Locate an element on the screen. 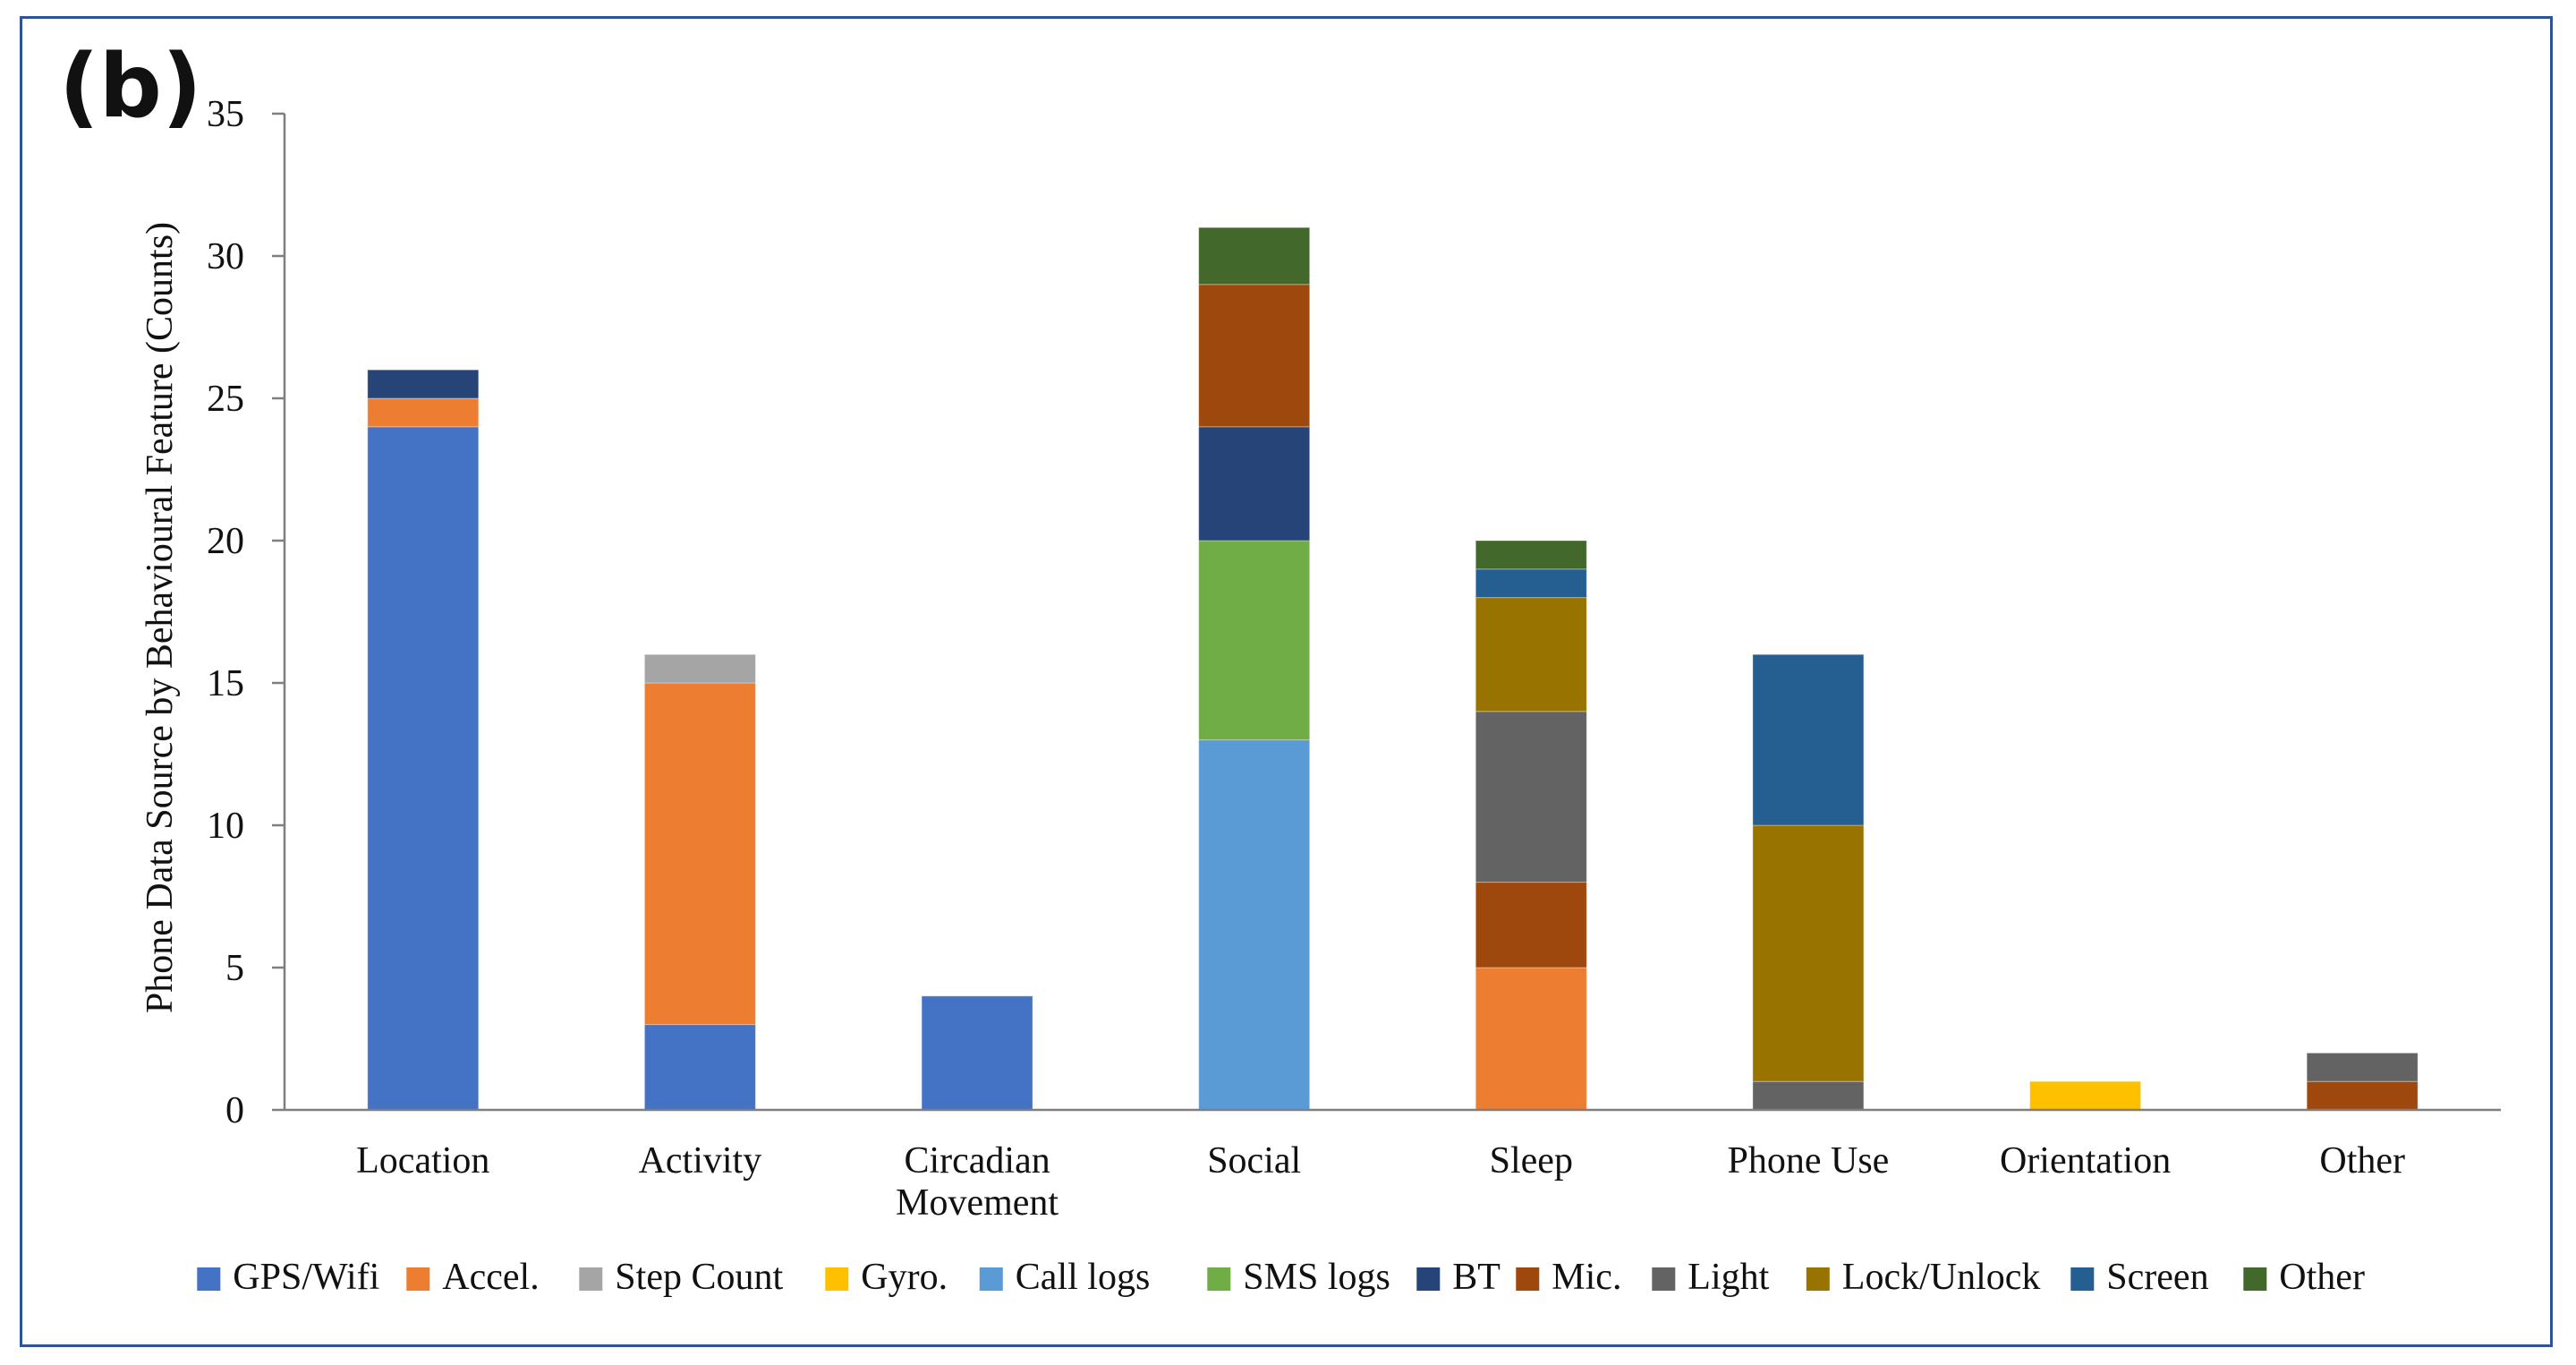 Image resolution: width=2576 pixels, height=1365 pixels. x-tick-label-3: Social is located at coordinates (1254, 1161).